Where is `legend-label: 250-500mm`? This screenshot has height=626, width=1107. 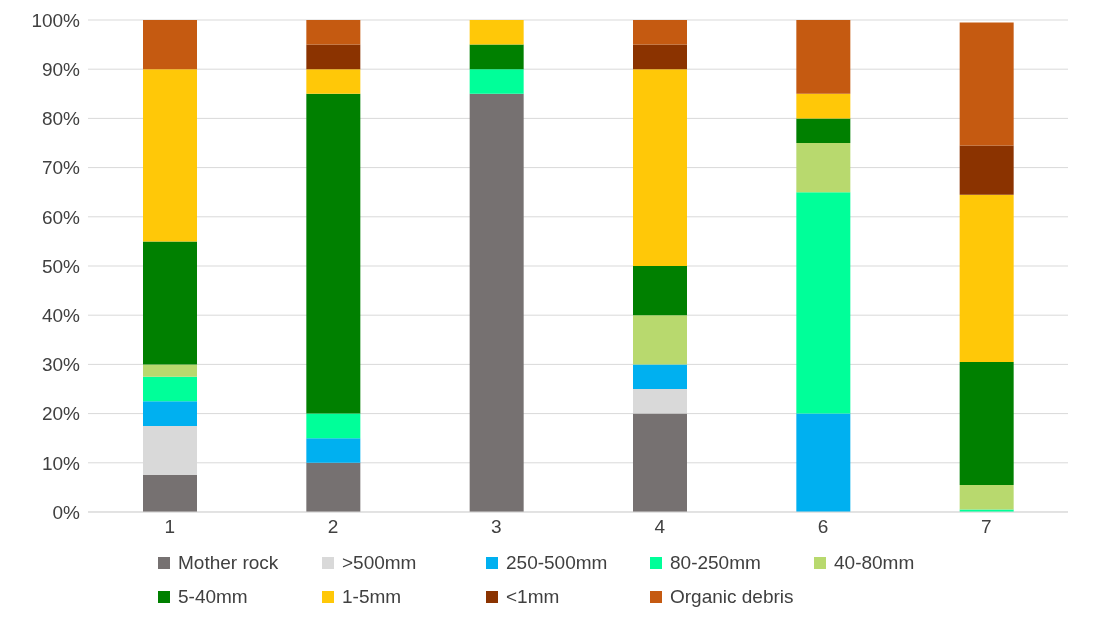 legend-label: 250-500mm is located at coordinates (557, 563).